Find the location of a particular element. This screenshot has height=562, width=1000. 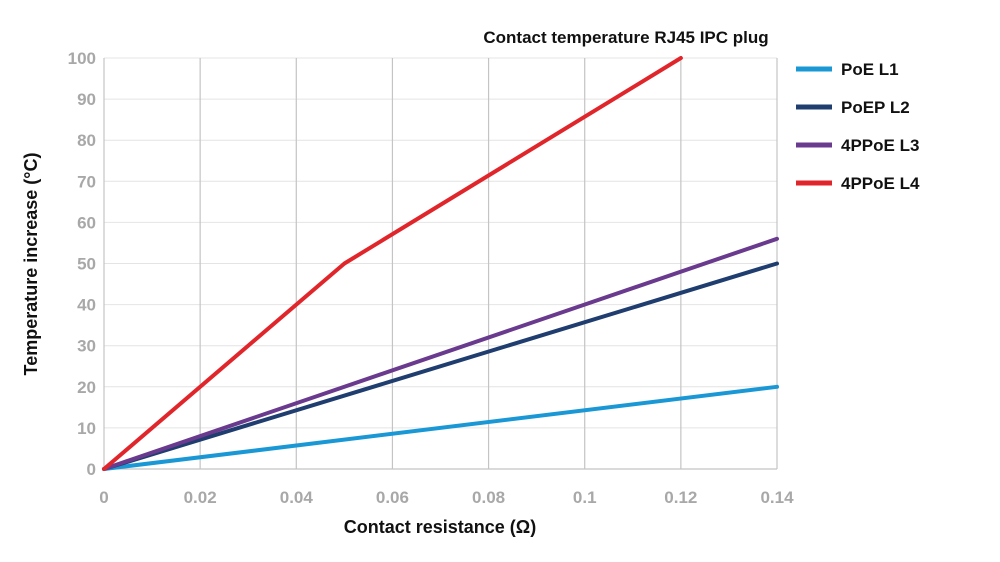

legend-label: PoEP L2 is located at coordinates (875, 107).